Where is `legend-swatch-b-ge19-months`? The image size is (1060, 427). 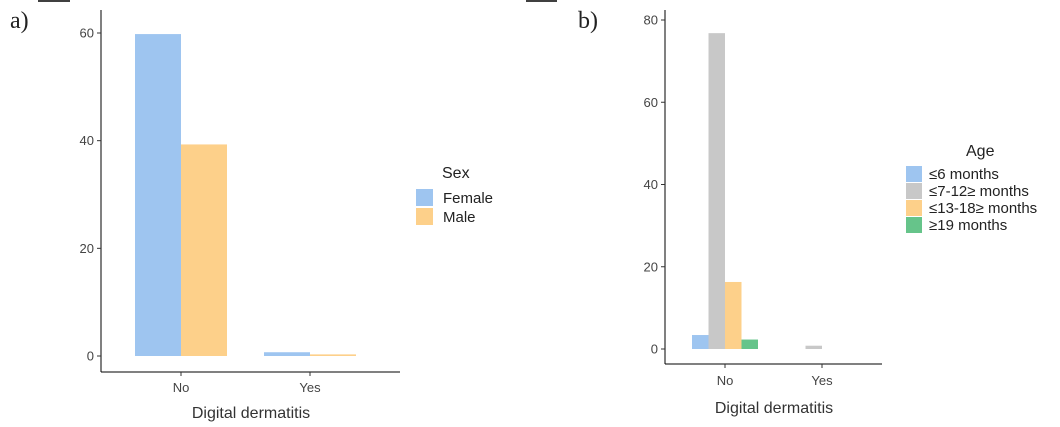 legend-swatch-b-ge19-months is located at coordinates (914, 225).